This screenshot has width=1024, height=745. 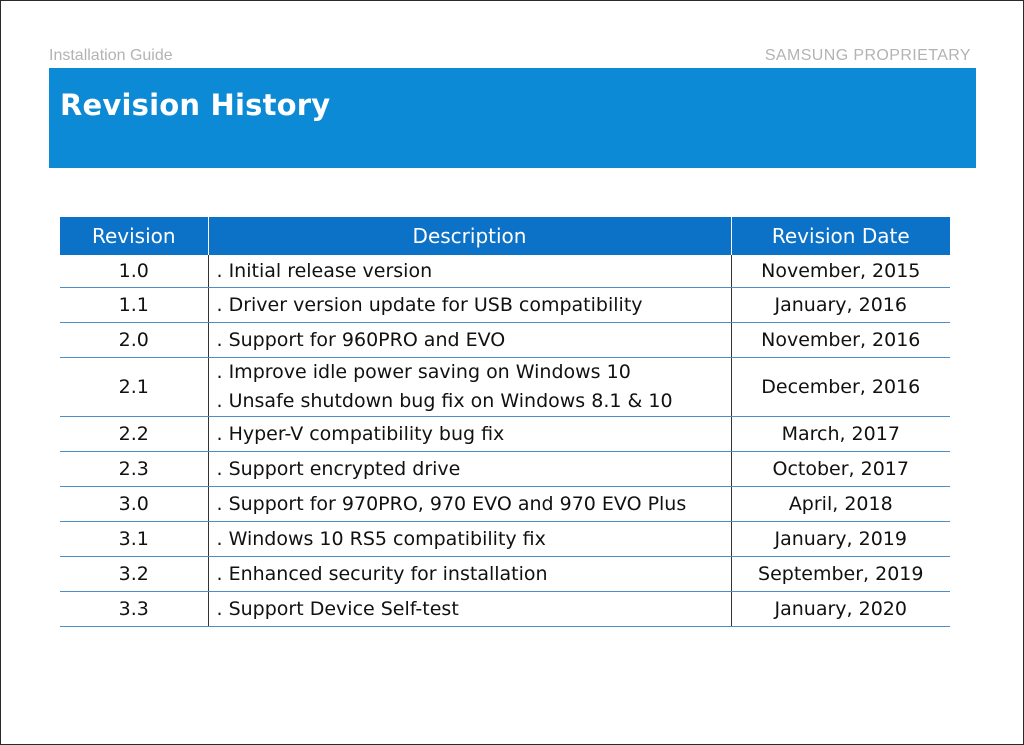 I want to click on column-header-description: Description, so click(x=469, y=236).